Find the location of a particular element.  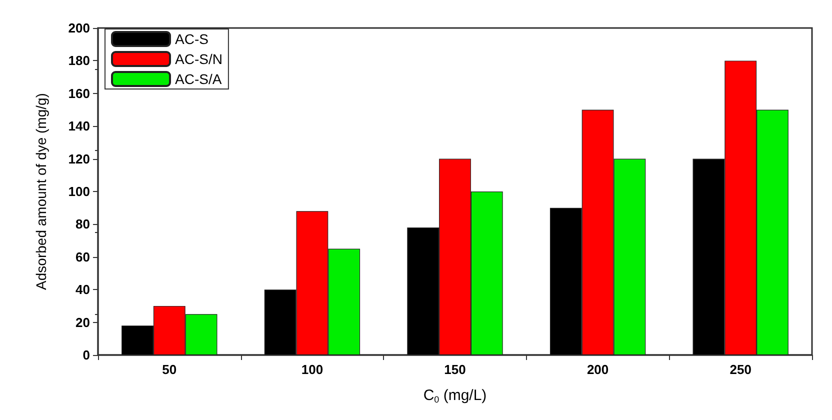

x-tick-label: 50 is located at coordinates (169, 369).